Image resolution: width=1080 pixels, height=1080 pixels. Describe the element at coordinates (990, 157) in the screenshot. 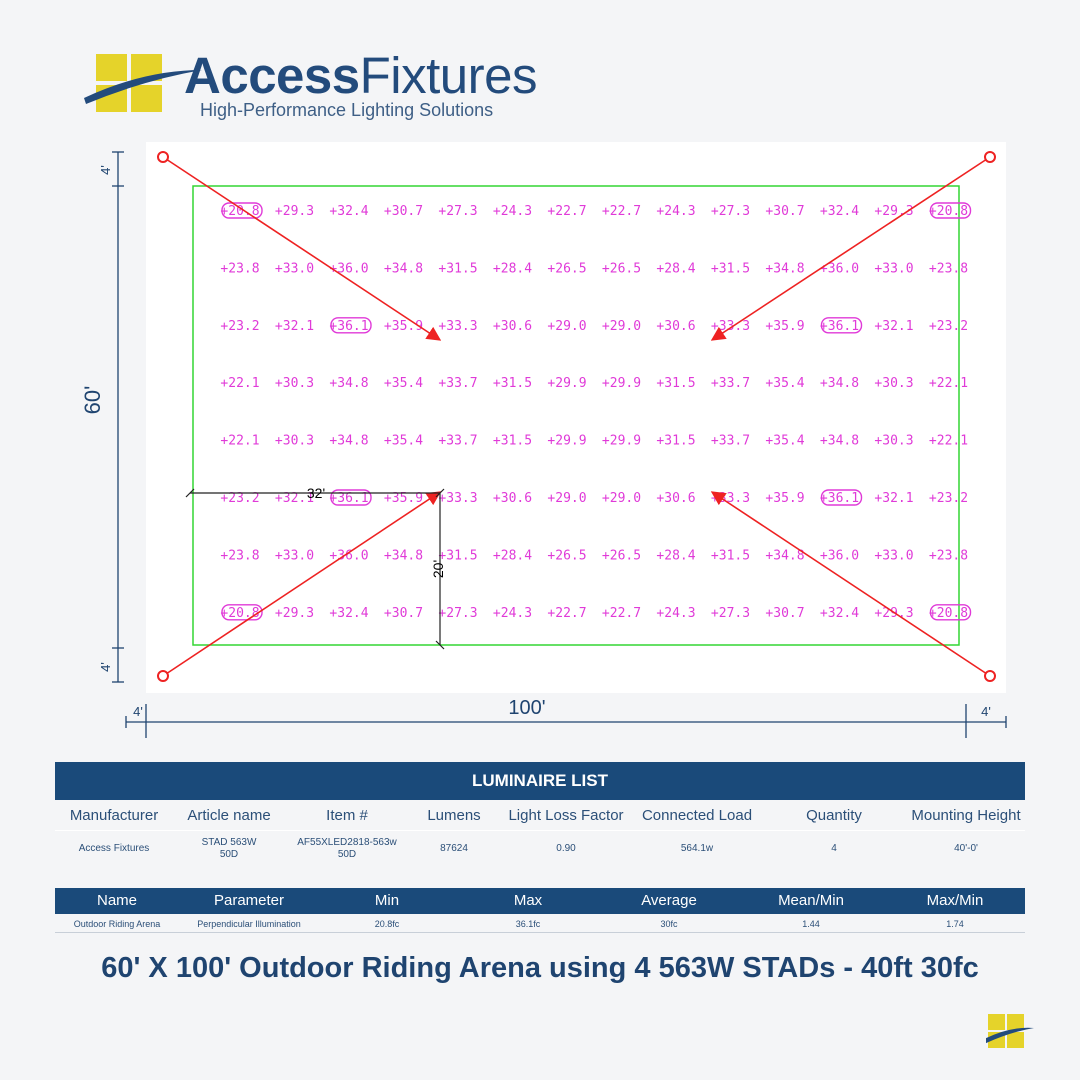

I see `pole-ne-icon` at that location.